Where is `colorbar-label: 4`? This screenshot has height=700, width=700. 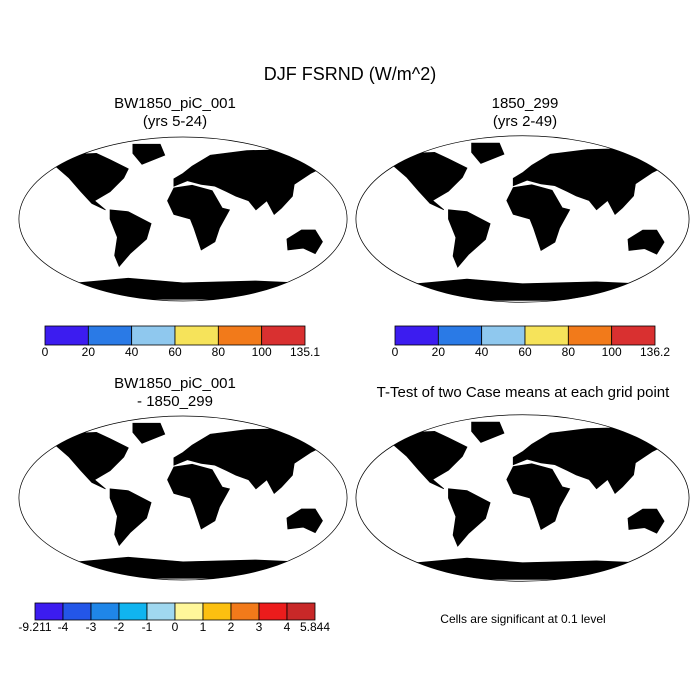
colorbar-label: 4 is located at coordinates (287, 627).